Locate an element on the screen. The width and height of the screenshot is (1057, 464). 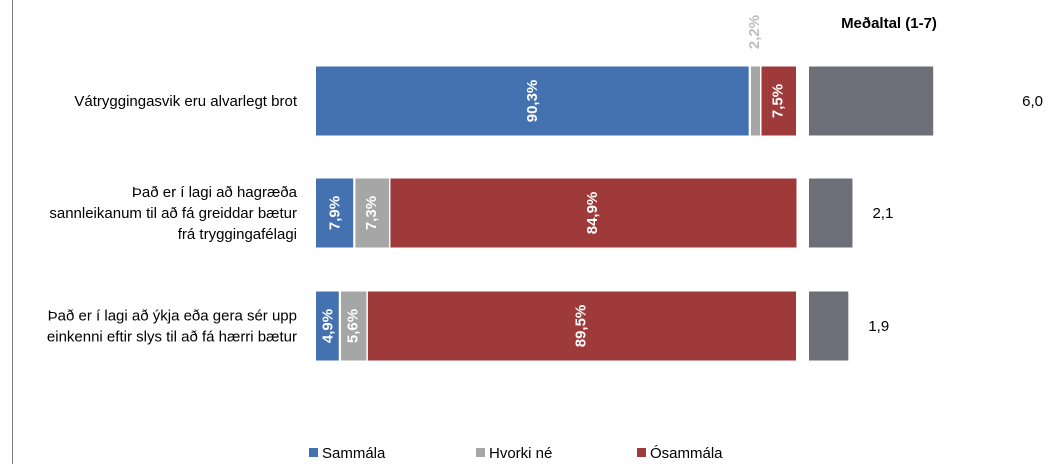
mean-title: Meðaltal (1-7) is located at coordinates (889, 23).